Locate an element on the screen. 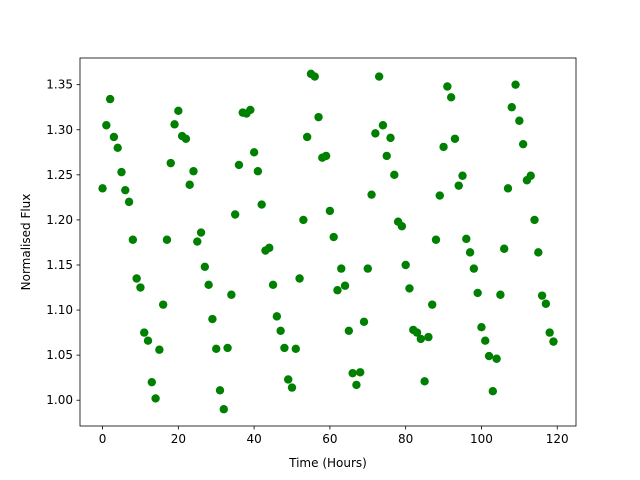 This screenshot has height=480, width=640. x-axis-label: Time (Hours) is located at coordinates (327, 463).